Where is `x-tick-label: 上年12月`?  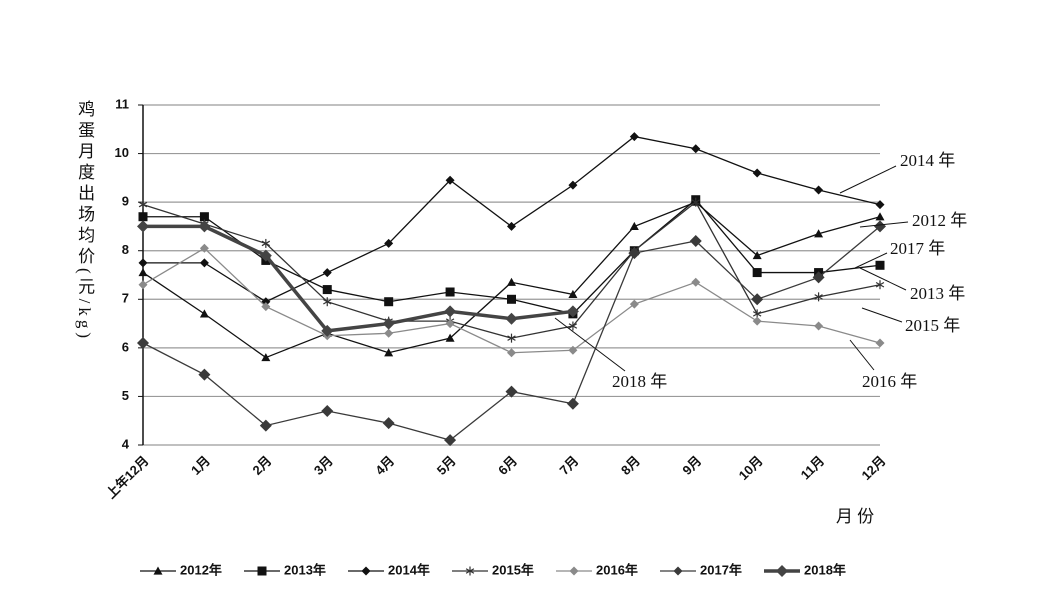
x-tick-label: 上年12月 is located at coordinates (127, 477).